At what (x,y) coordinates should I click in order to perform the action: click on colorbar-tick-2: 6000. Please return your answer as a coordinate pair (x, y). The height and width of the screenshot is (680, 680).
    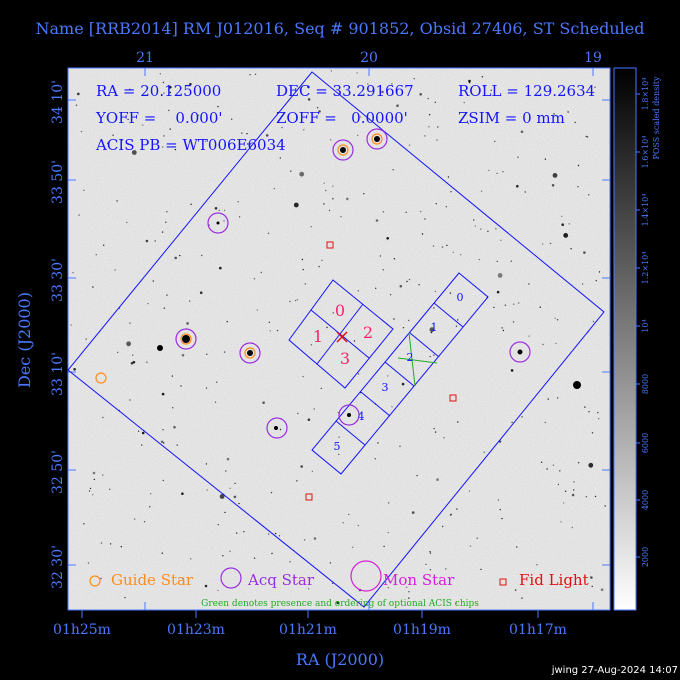
    Looking at the image, I should click on (645, 443).